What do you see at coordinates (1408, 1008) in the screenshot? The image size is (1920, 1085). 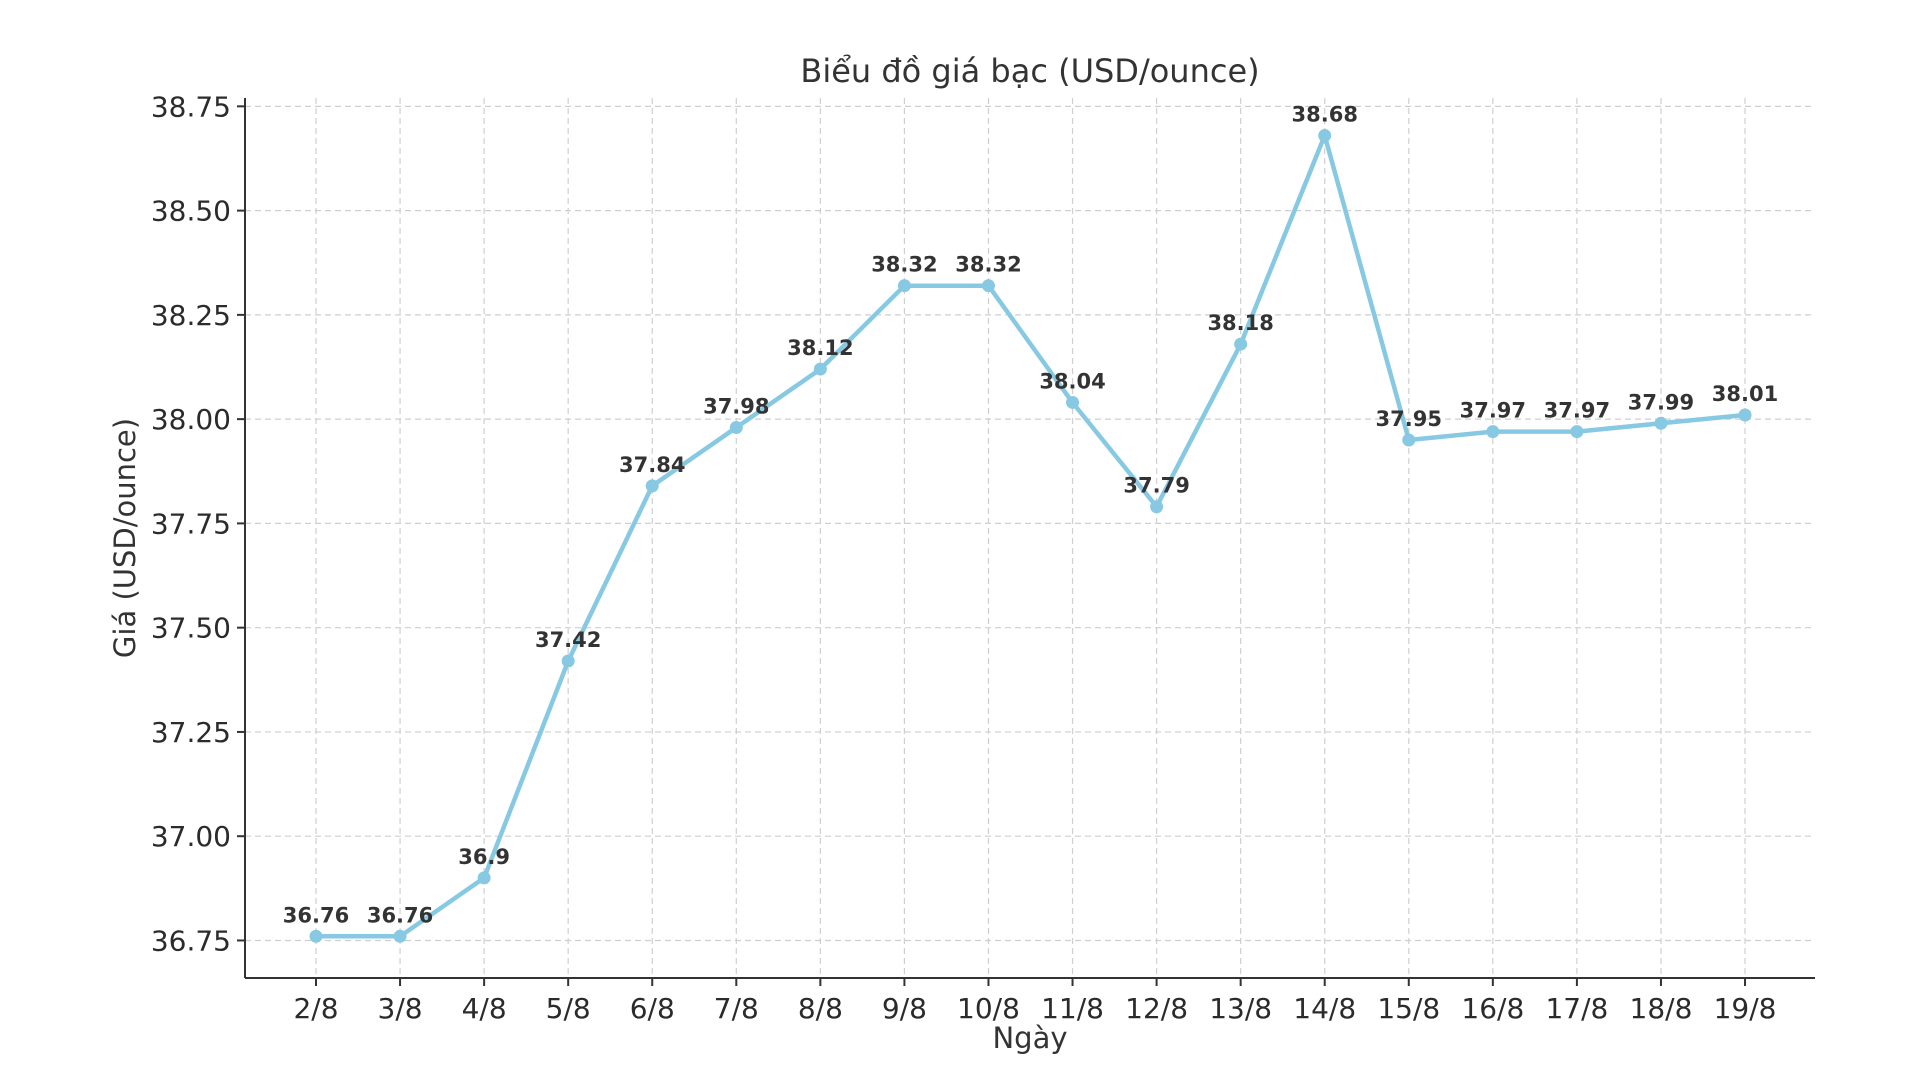 I see `x-tick-label: 15/8` at bounding box center [1408, 1008].